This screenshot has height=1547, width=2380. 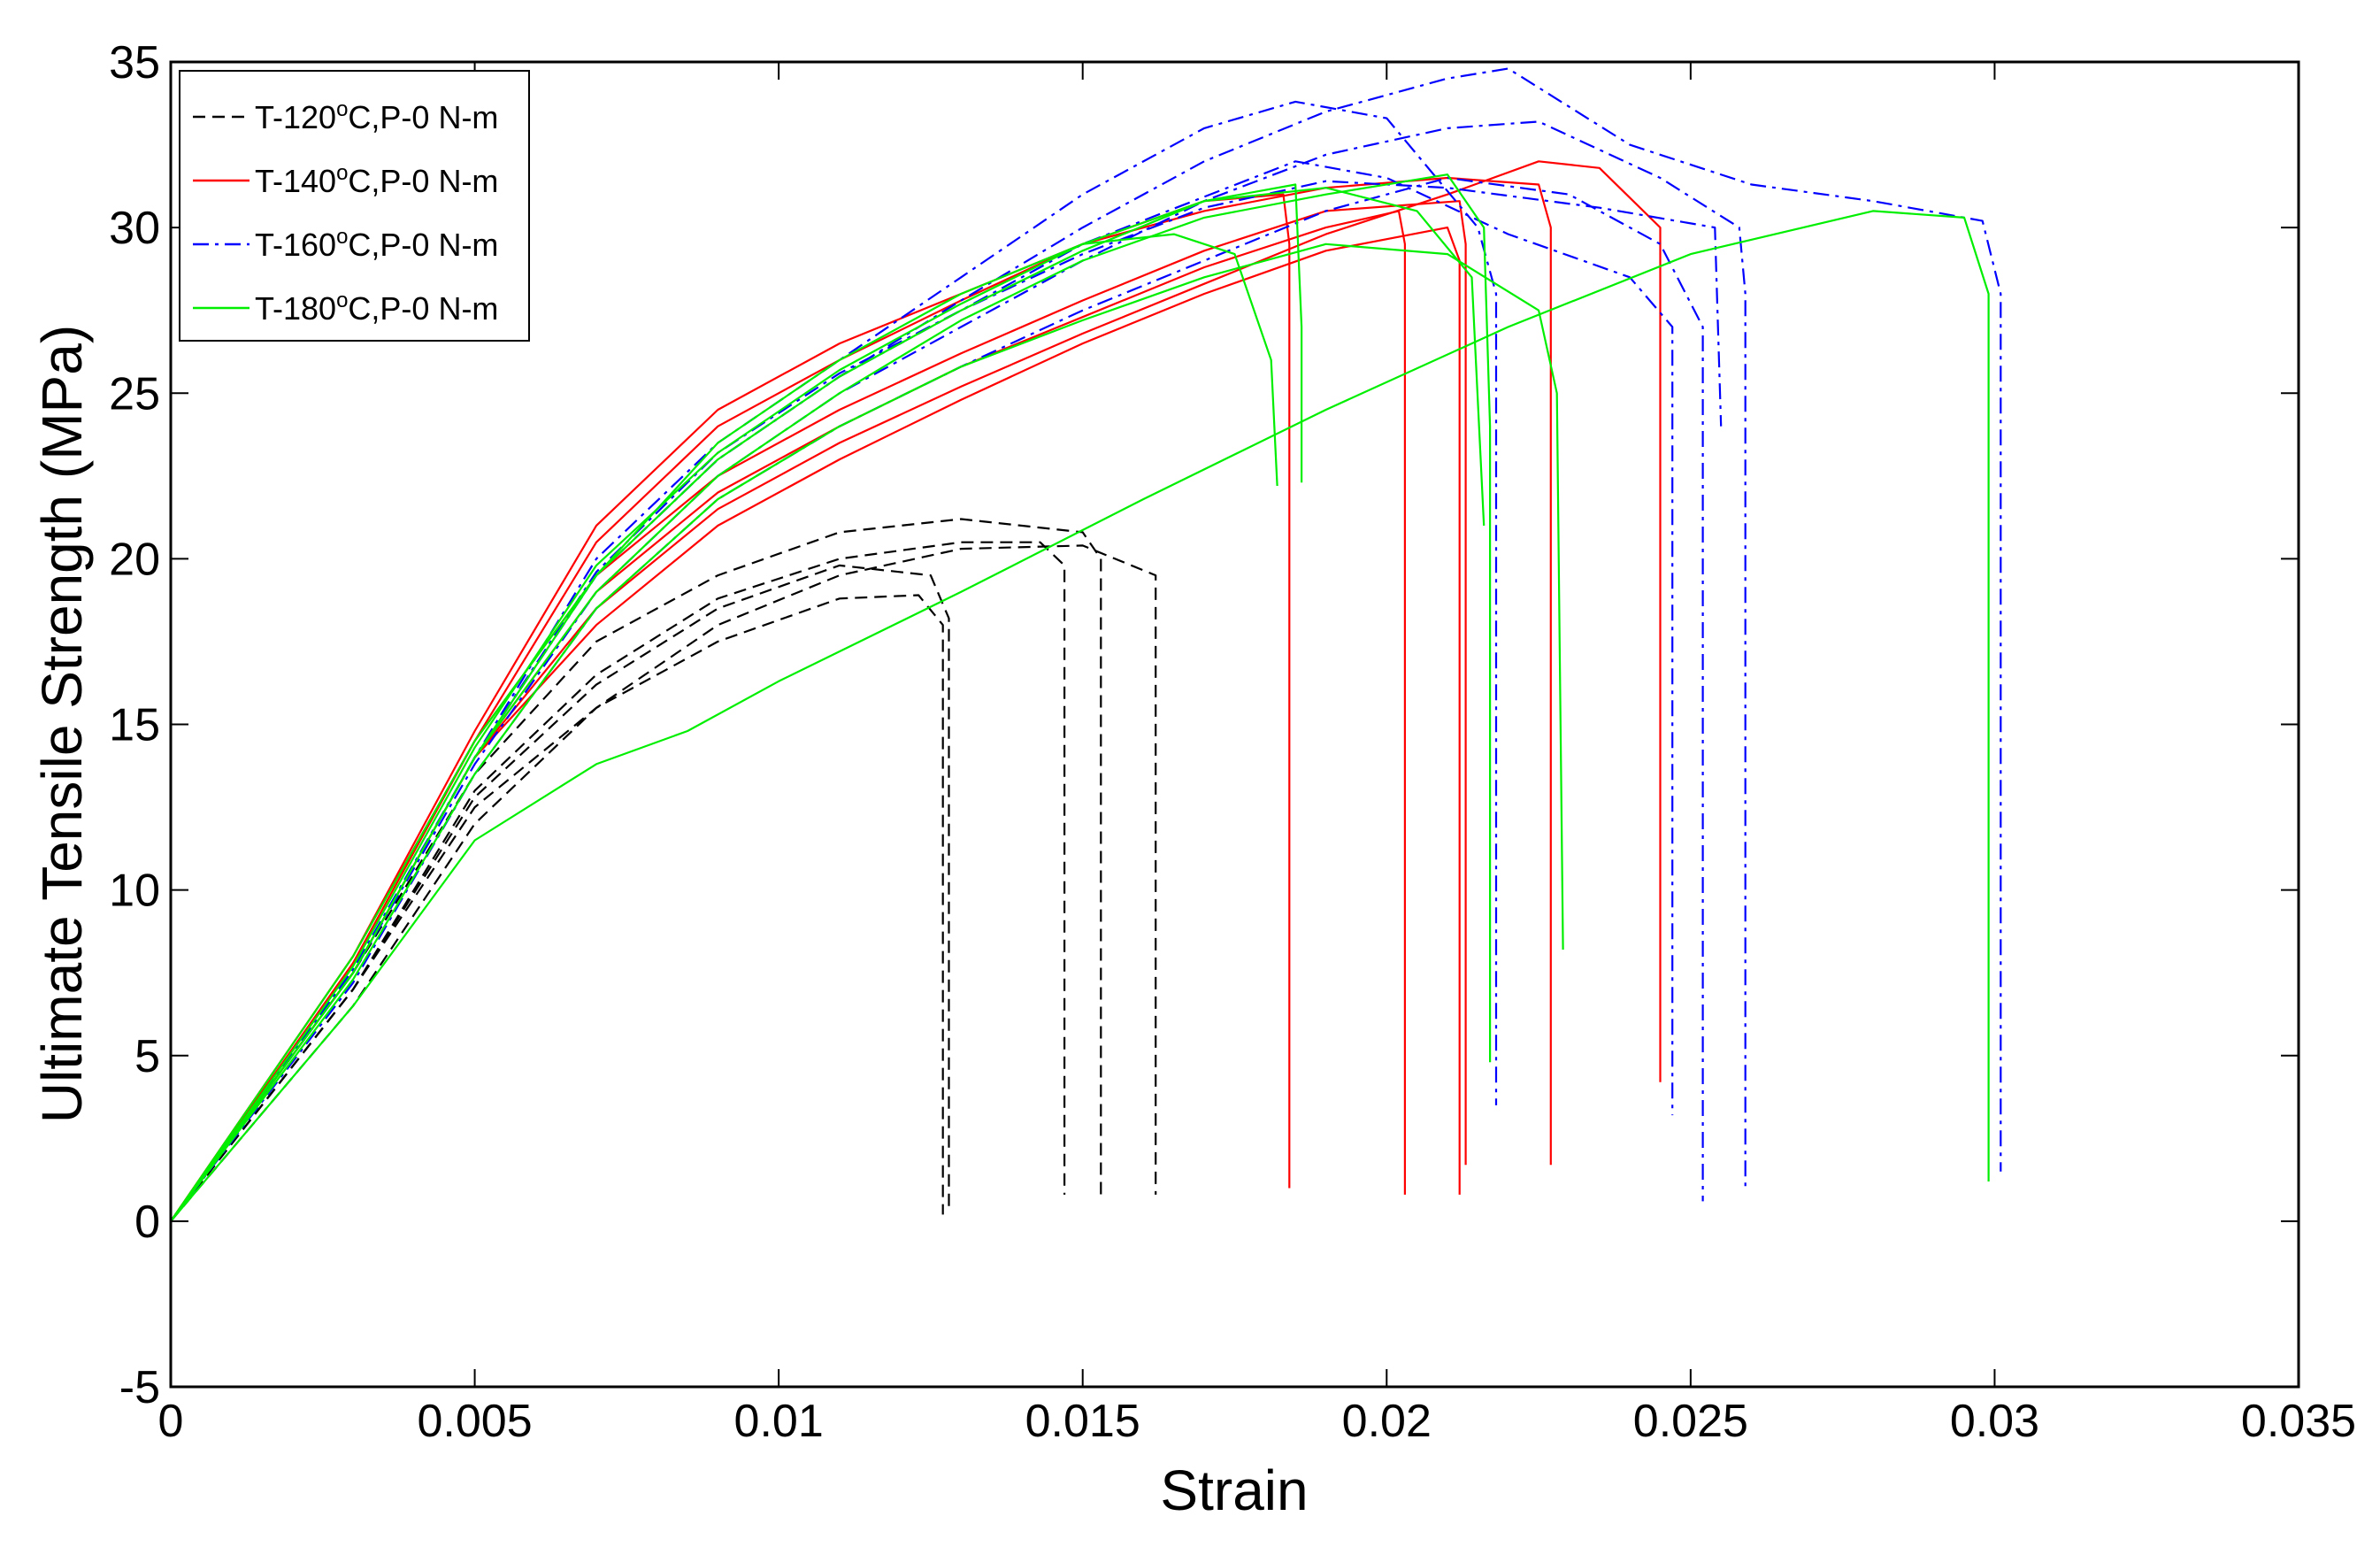 What do you see at coordinates (147, 1222) in the screenshot?
I see `y-tick-label: 0` at bounding box center [147, 1222].